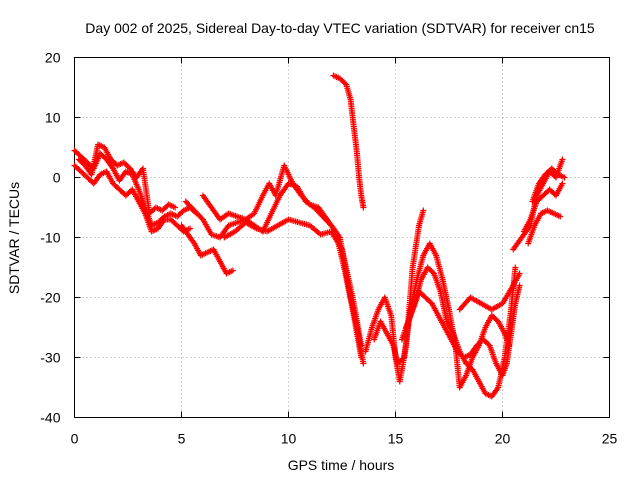  What do you see at coordinates (293, 282) in the screenshot?
I see `series-arc-mid-d` at bounding box center [293, 282].